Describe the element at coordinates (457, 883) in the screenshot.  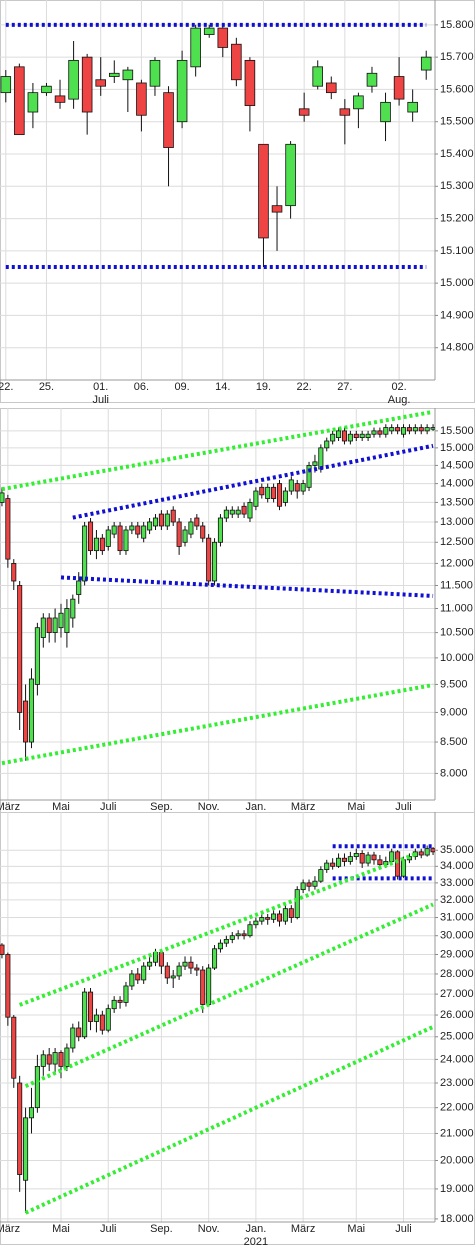
I see `y-tick-label: 33.000` at that location.